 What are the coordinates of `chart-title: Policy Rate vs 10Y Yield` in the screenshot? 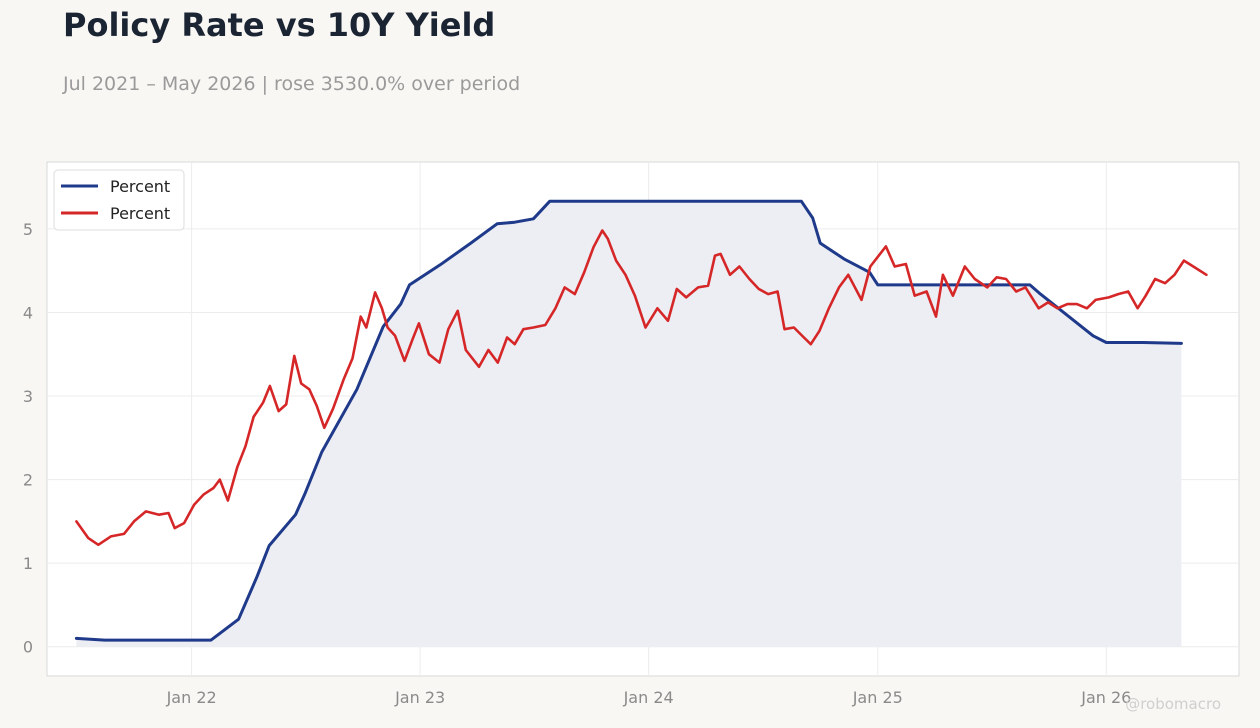 It's located at (279, 25).